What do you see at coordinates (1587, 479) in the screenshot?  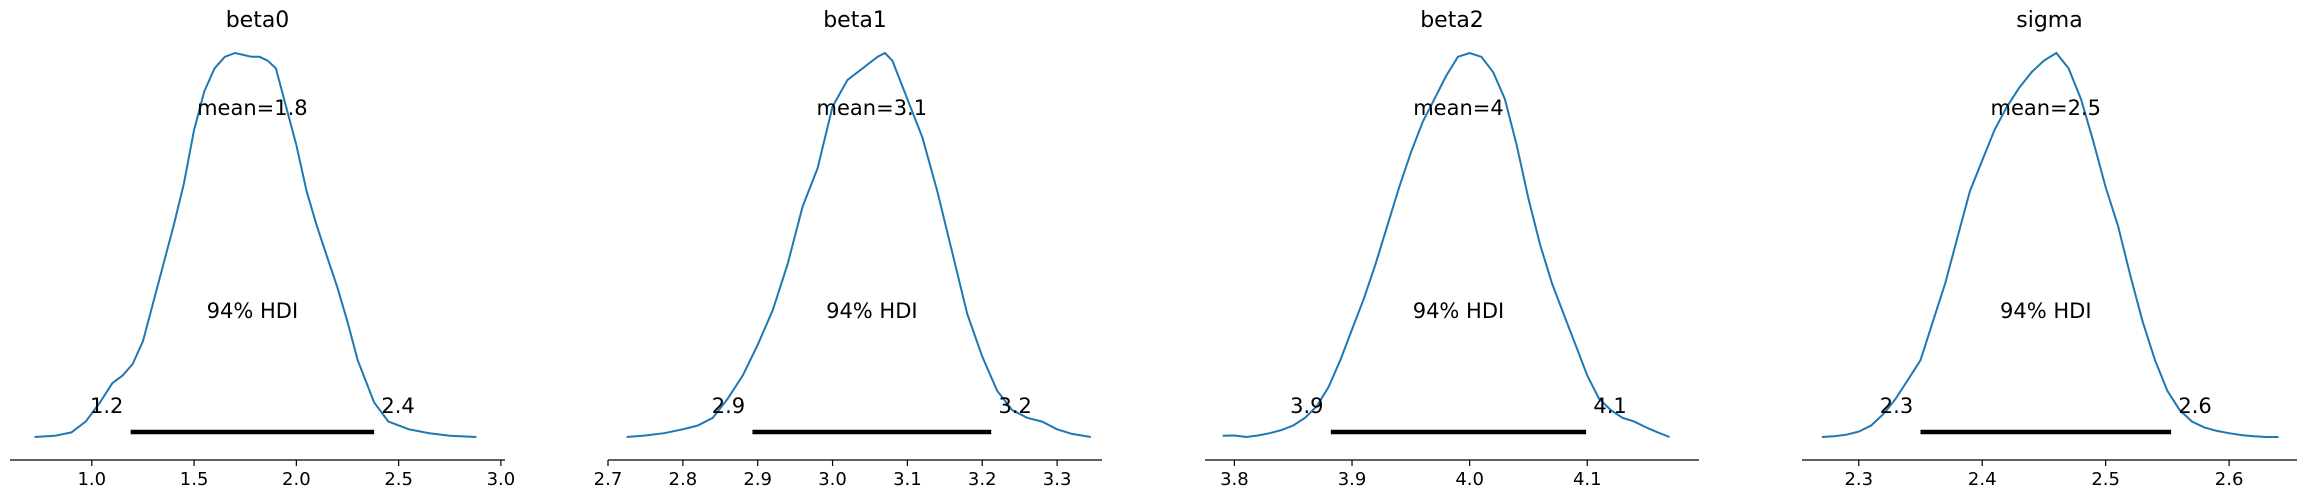 I see `x-tick-label: 4.1` at bounding box center [1587, 479].